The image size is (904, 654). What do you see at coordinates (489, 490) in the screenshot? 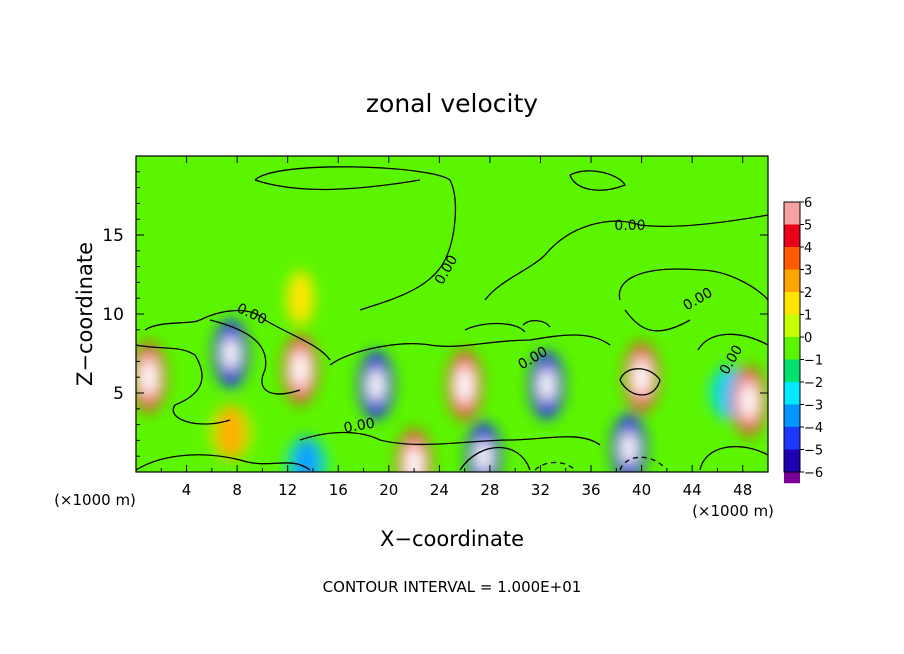
I see `x-tick-label: 28` at bounding box center [489, 490].